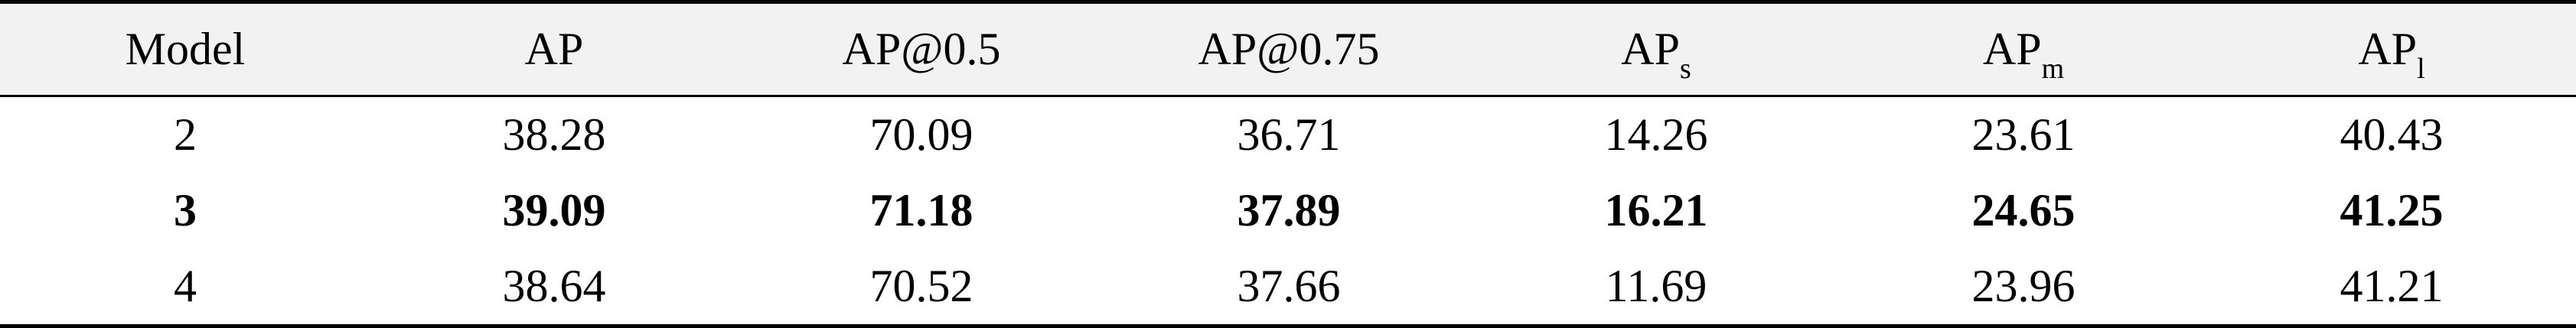 This screenshot has width=2576, height=328. Describe the element at coordinates (921, 210) in the screenshot. I see `cell-ap50: 71.18` at that location.